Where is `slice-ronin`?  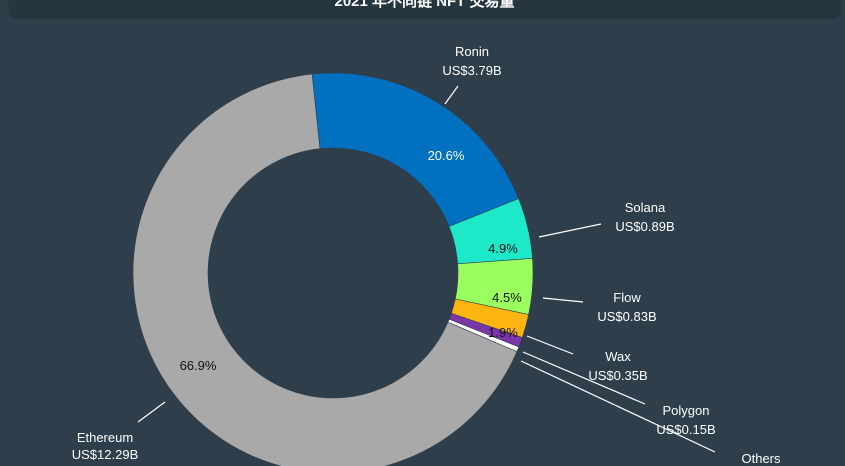 slice-ronin is located at coordinates (415, 149).